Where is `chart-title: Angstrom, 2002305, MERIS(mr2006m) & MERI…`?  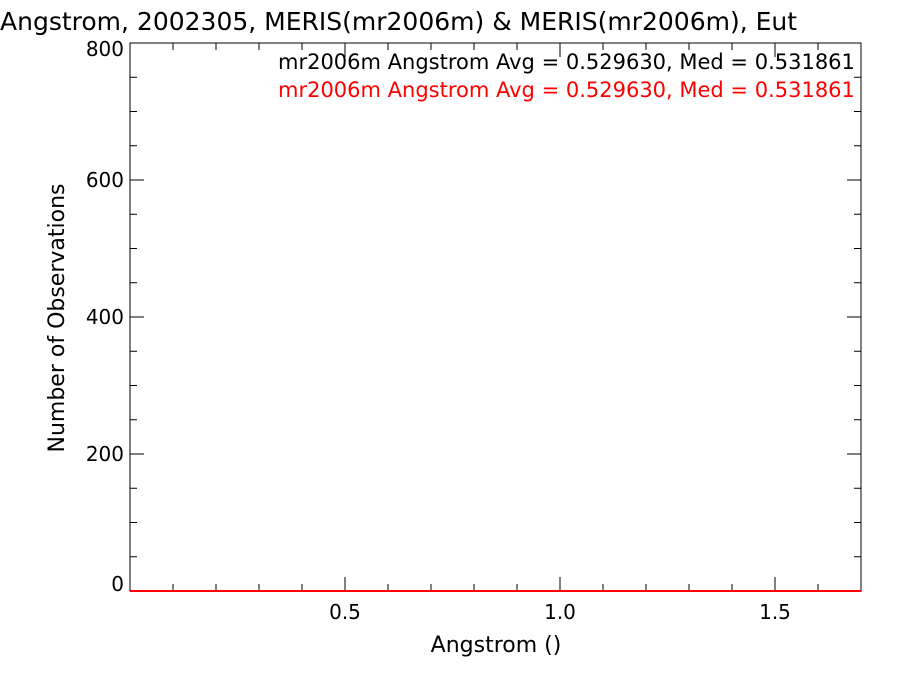 chart-title: Angstrom, 2002305, MERIS(mr2006m) & MERI… is located at coordinates (398, 21).